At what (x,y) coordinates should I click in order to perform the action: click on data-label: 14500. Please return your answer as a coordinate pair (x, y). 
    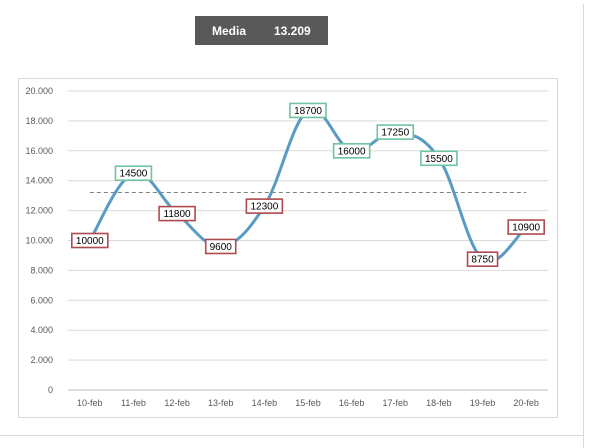
    Looking at the image, I should click on (134, 174).